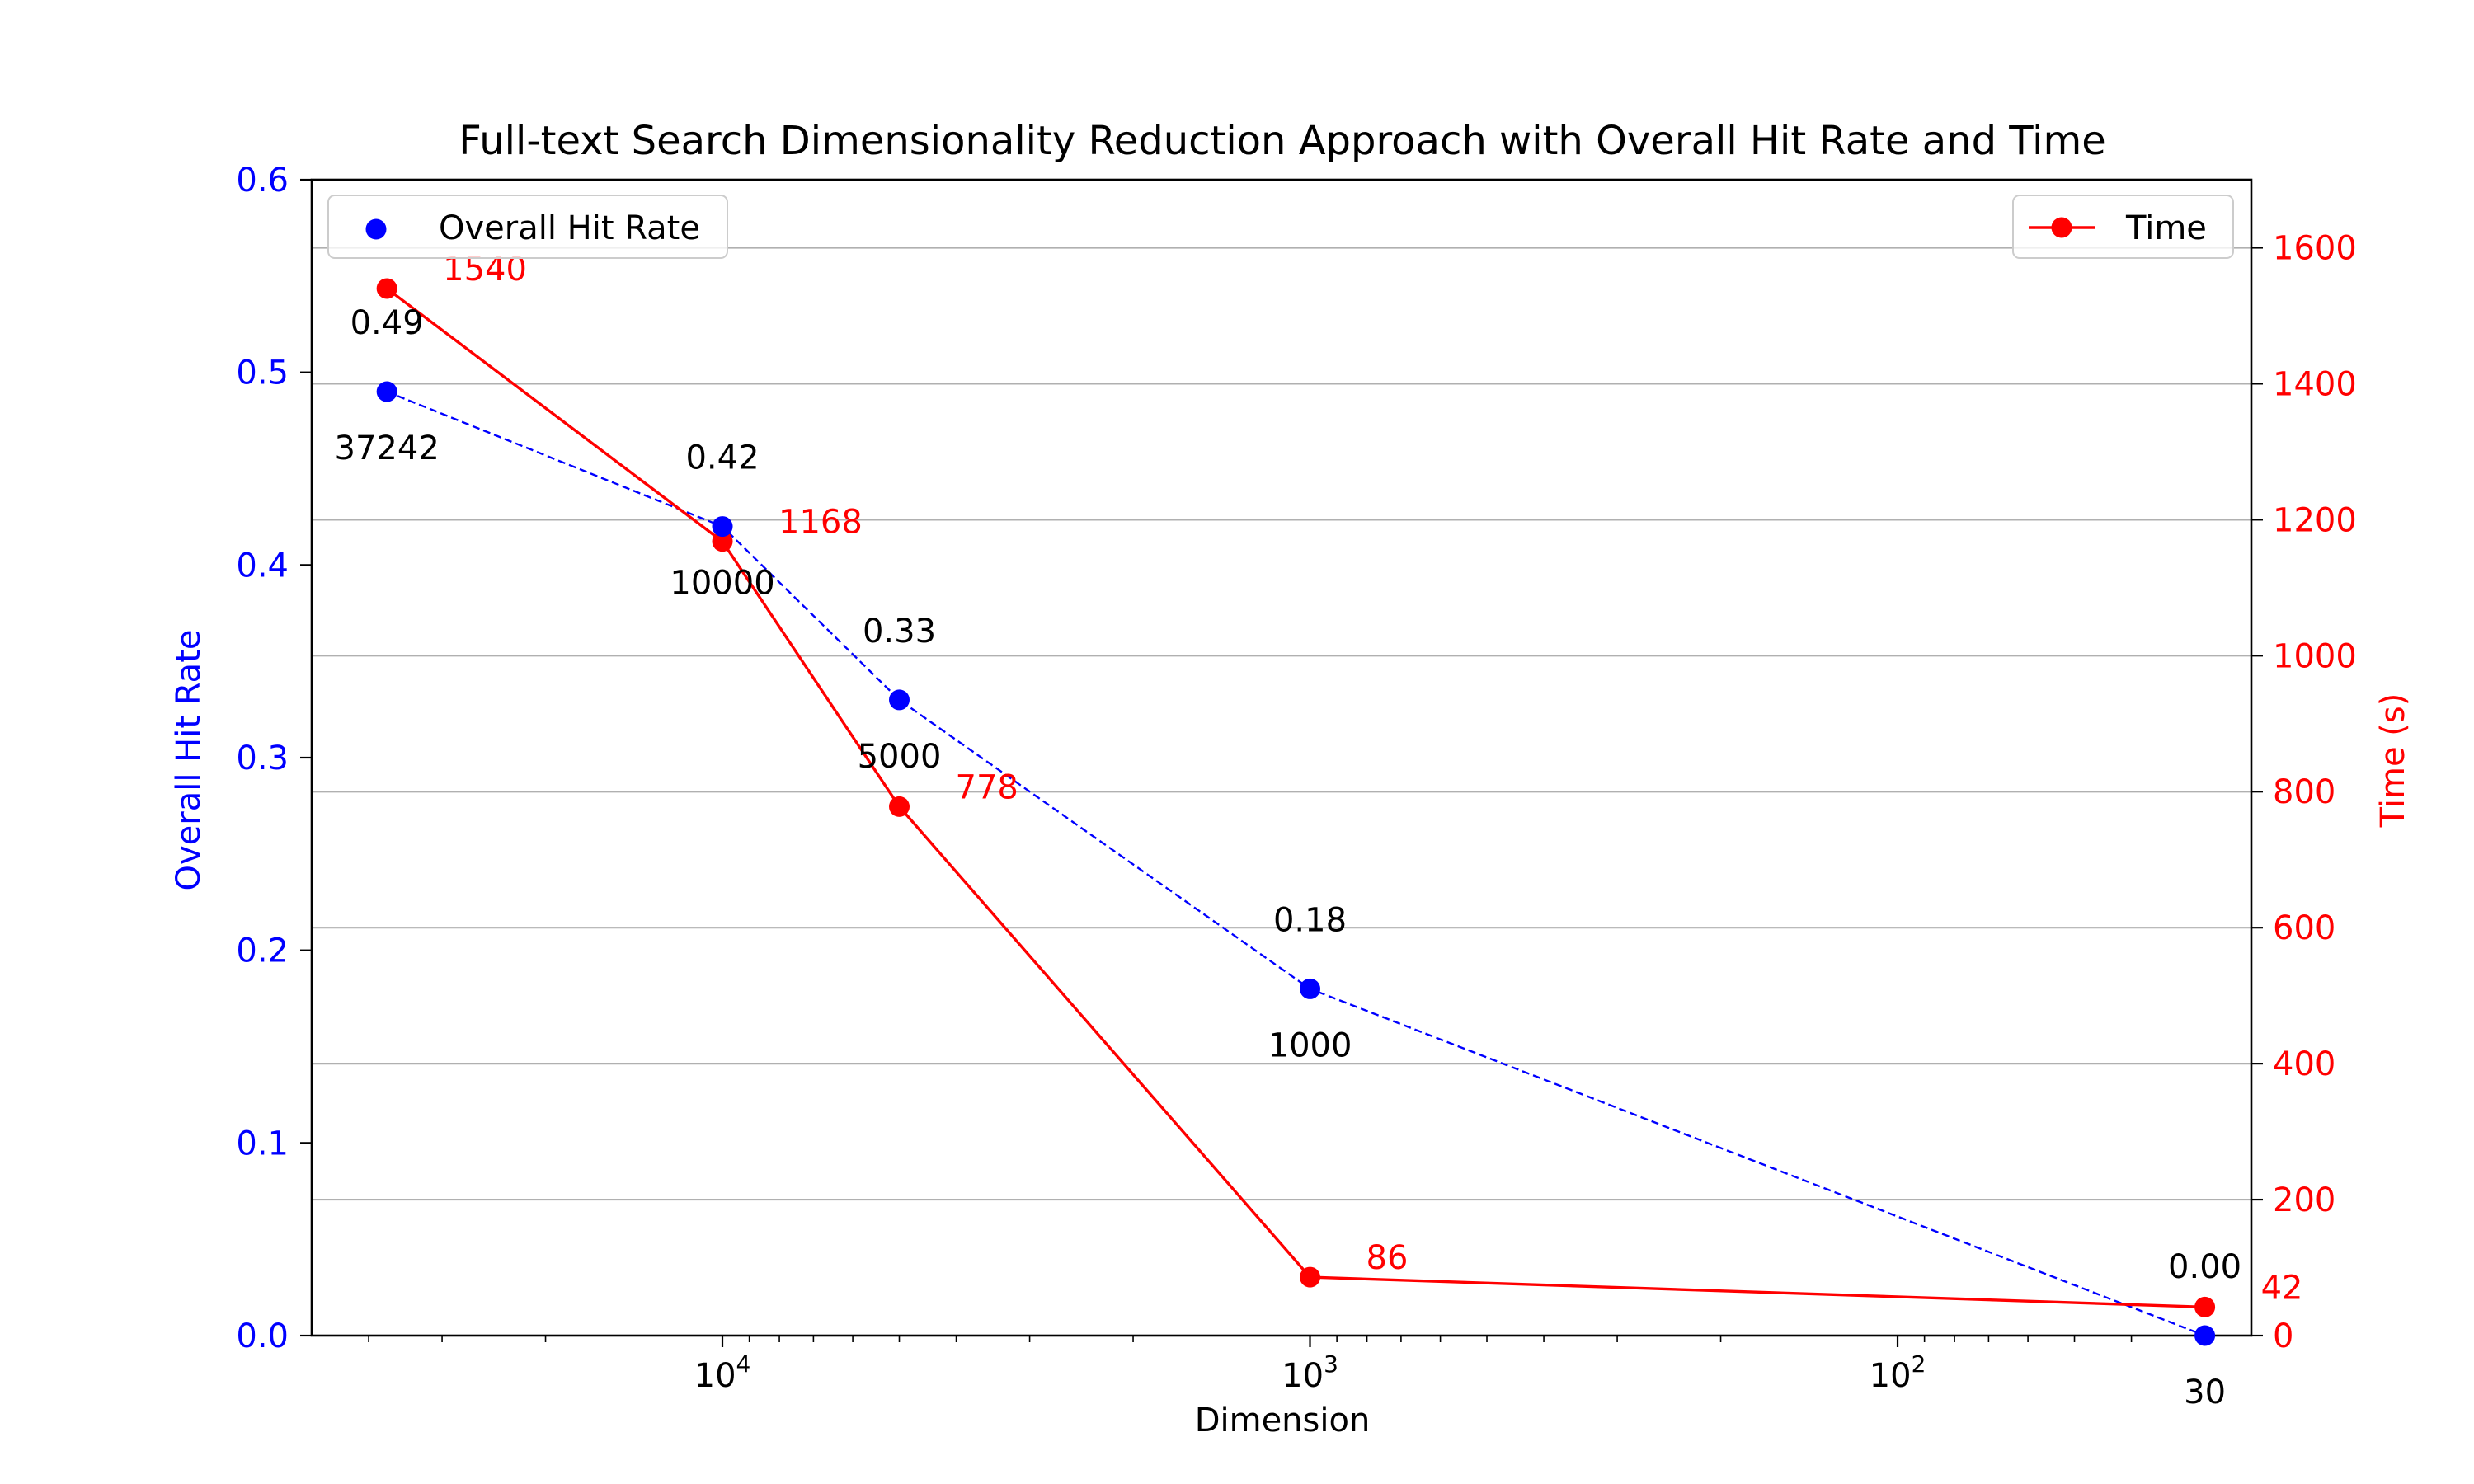 The image size is (2474, 1484). What do you see at coordinates (387, 323) in the screenshot?
I see `hit-rate-value-label: 0.49` at bounding box center [387, 323].